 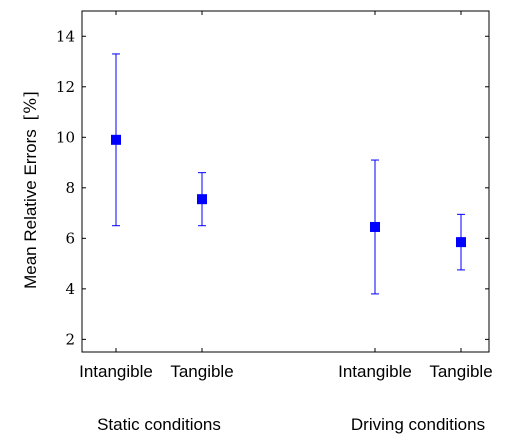 I want to click on y-tick-label: 6, so click(x=70, y=238).